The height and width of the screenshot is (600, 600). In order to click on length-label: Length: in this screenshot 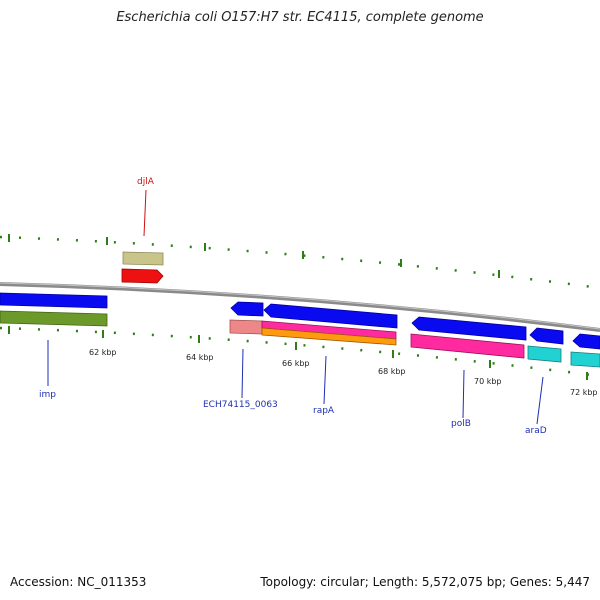, I will do `click(395, 582)`.